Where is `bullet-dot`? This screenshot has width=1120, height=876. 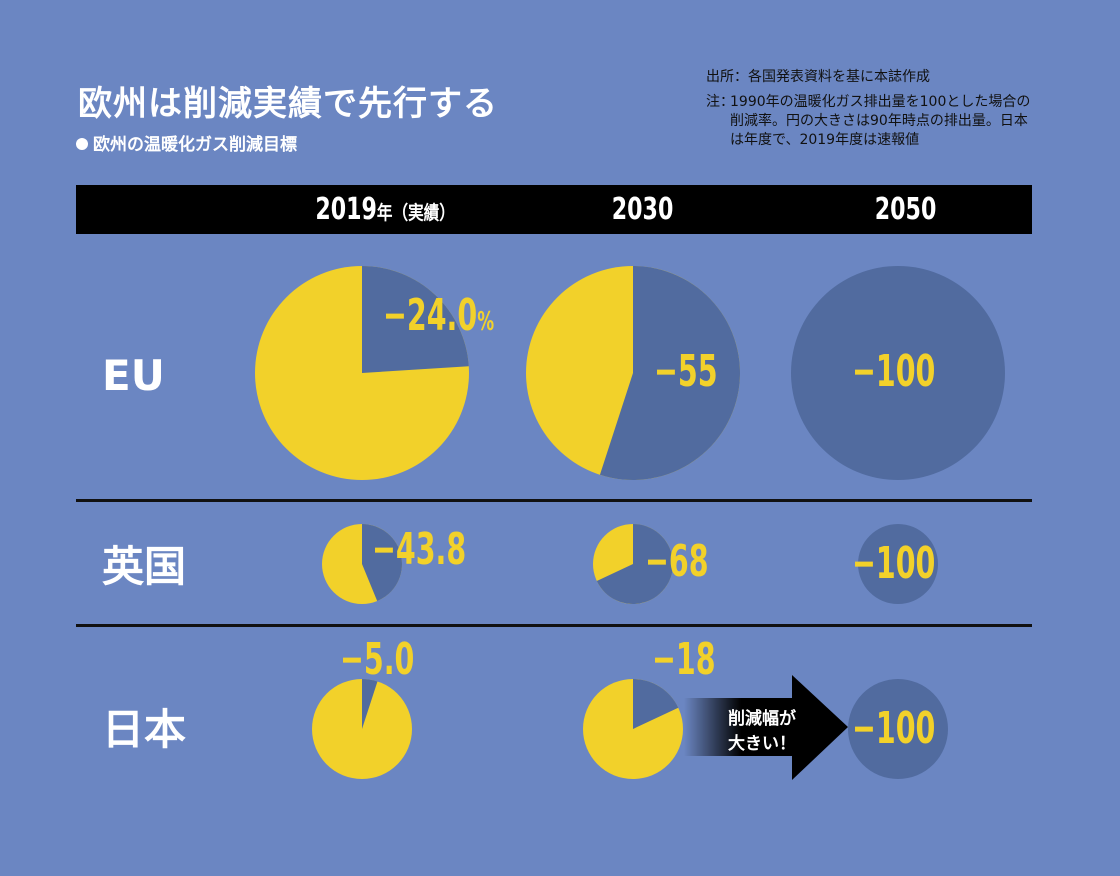
bullet-dot is located at coordinates (82, 144).